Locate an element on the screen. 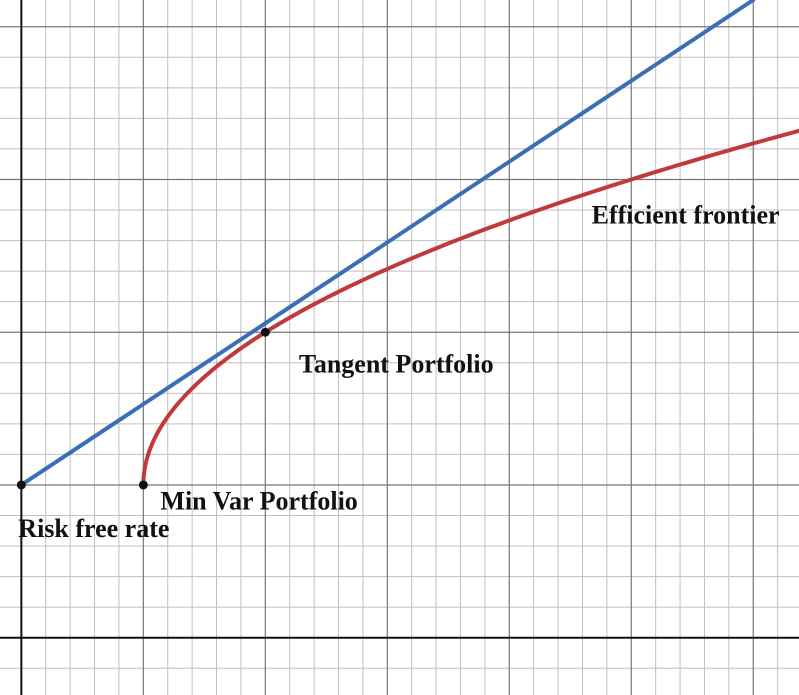 The image size is (799, 695). annotation-label: Efficient frontier is located at coordinates (686, 215).